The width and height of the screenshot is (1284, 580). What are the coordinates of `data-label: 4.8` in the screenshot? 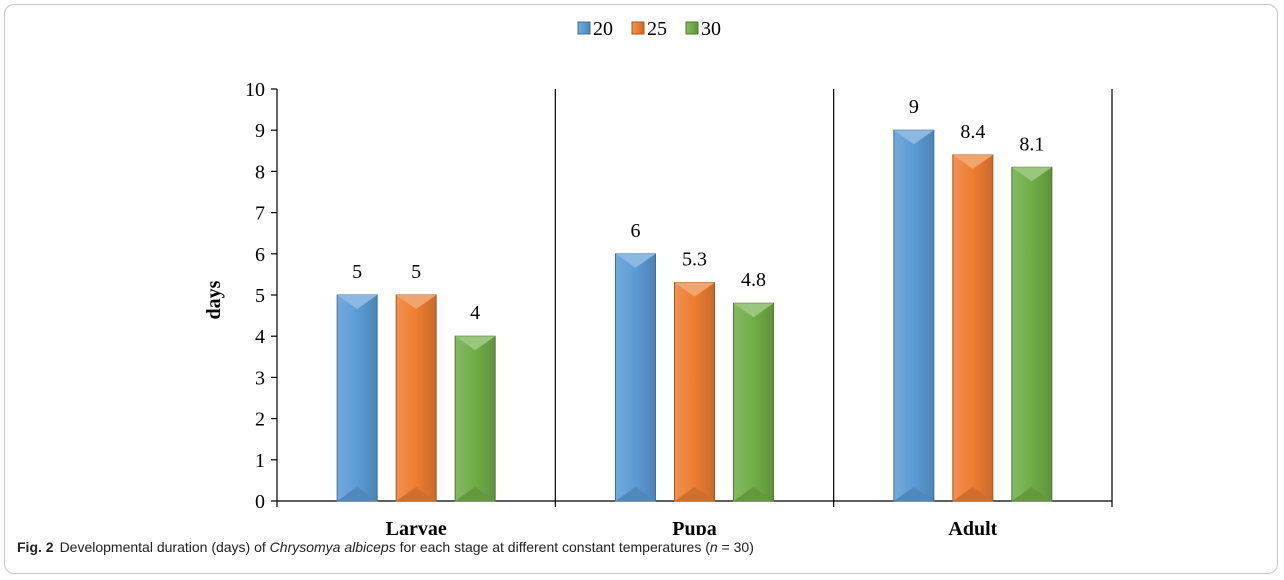 It's located at (753, 280).